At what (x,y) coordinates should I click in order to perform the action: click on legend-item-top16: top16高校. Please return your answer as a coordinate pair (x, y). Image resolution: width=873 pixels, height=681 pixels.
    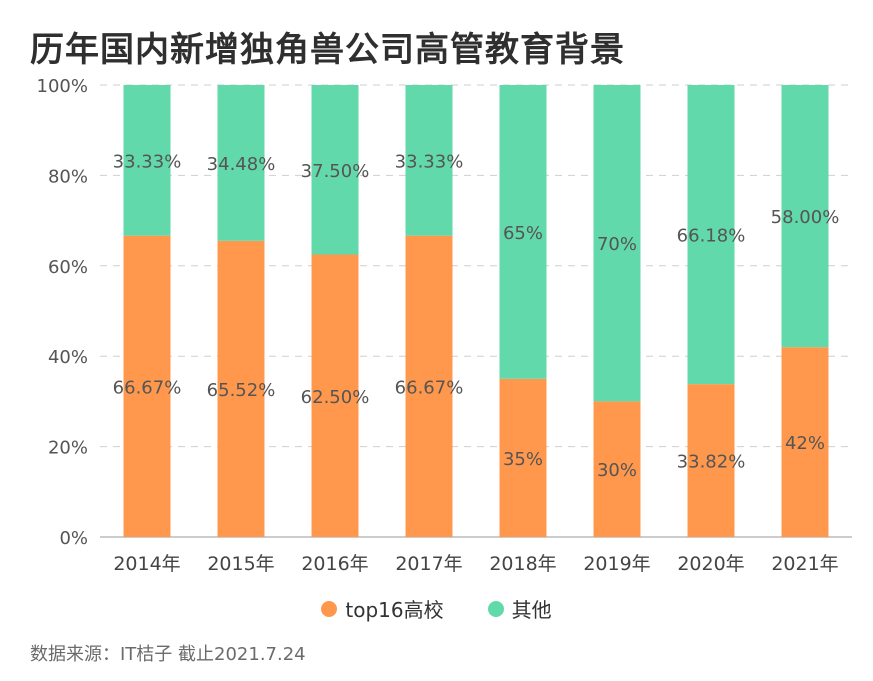
    Looking at the image, I should click on (382, 608).